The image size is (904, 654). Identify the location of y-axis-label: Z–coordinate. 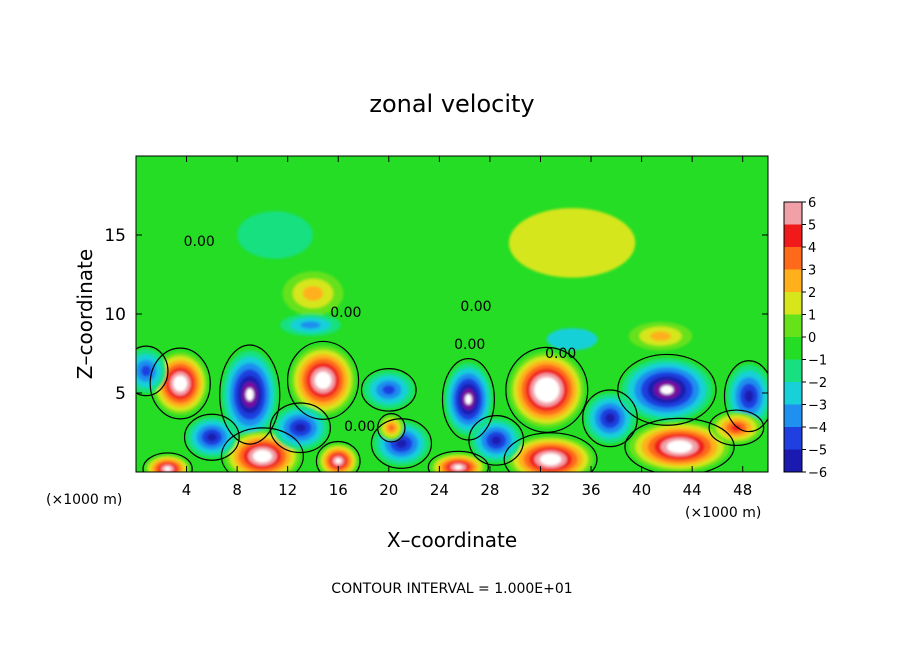
(85, 314).